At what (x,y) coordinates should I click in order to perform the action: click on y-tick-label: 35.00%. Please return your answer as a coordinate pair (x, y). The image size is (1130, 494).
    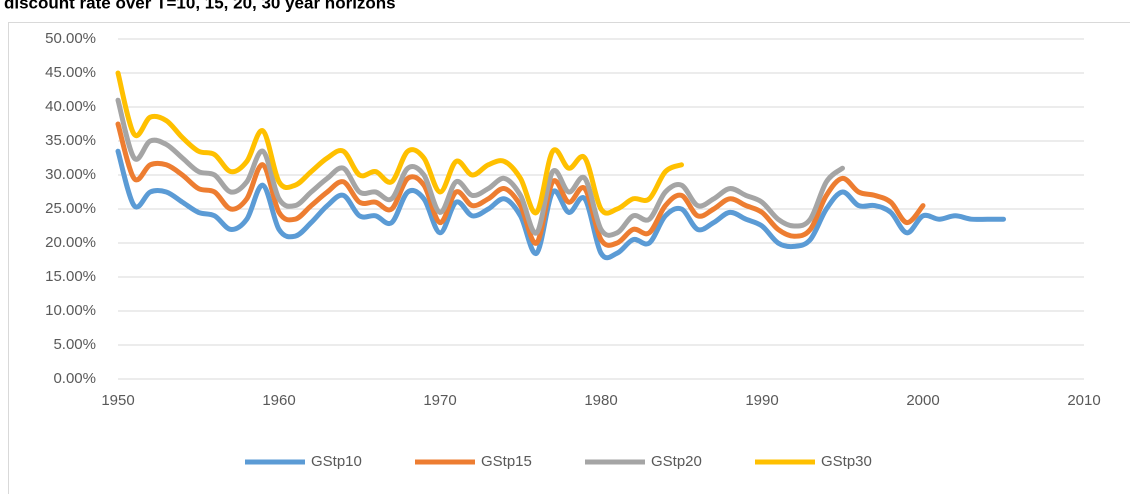
    Looking at the image, I should click on (70, 140).